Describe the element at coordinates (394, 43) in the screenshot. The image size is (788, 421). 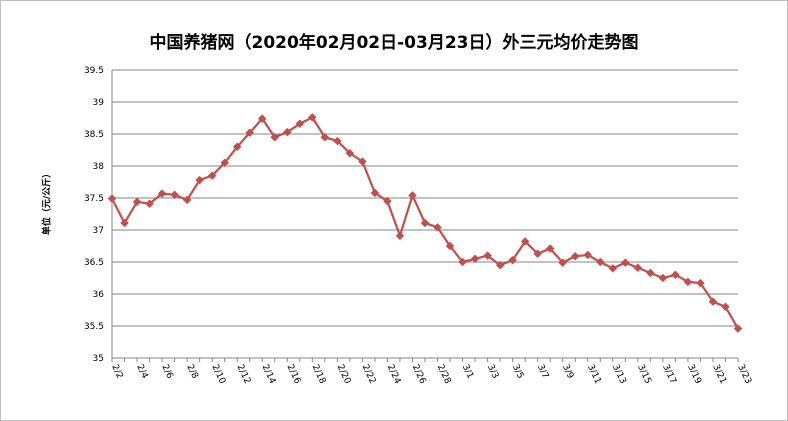
I see `chart-title: 中国养猪网（2020年02月02日-03月23日）外三元均价走势图` at that location.